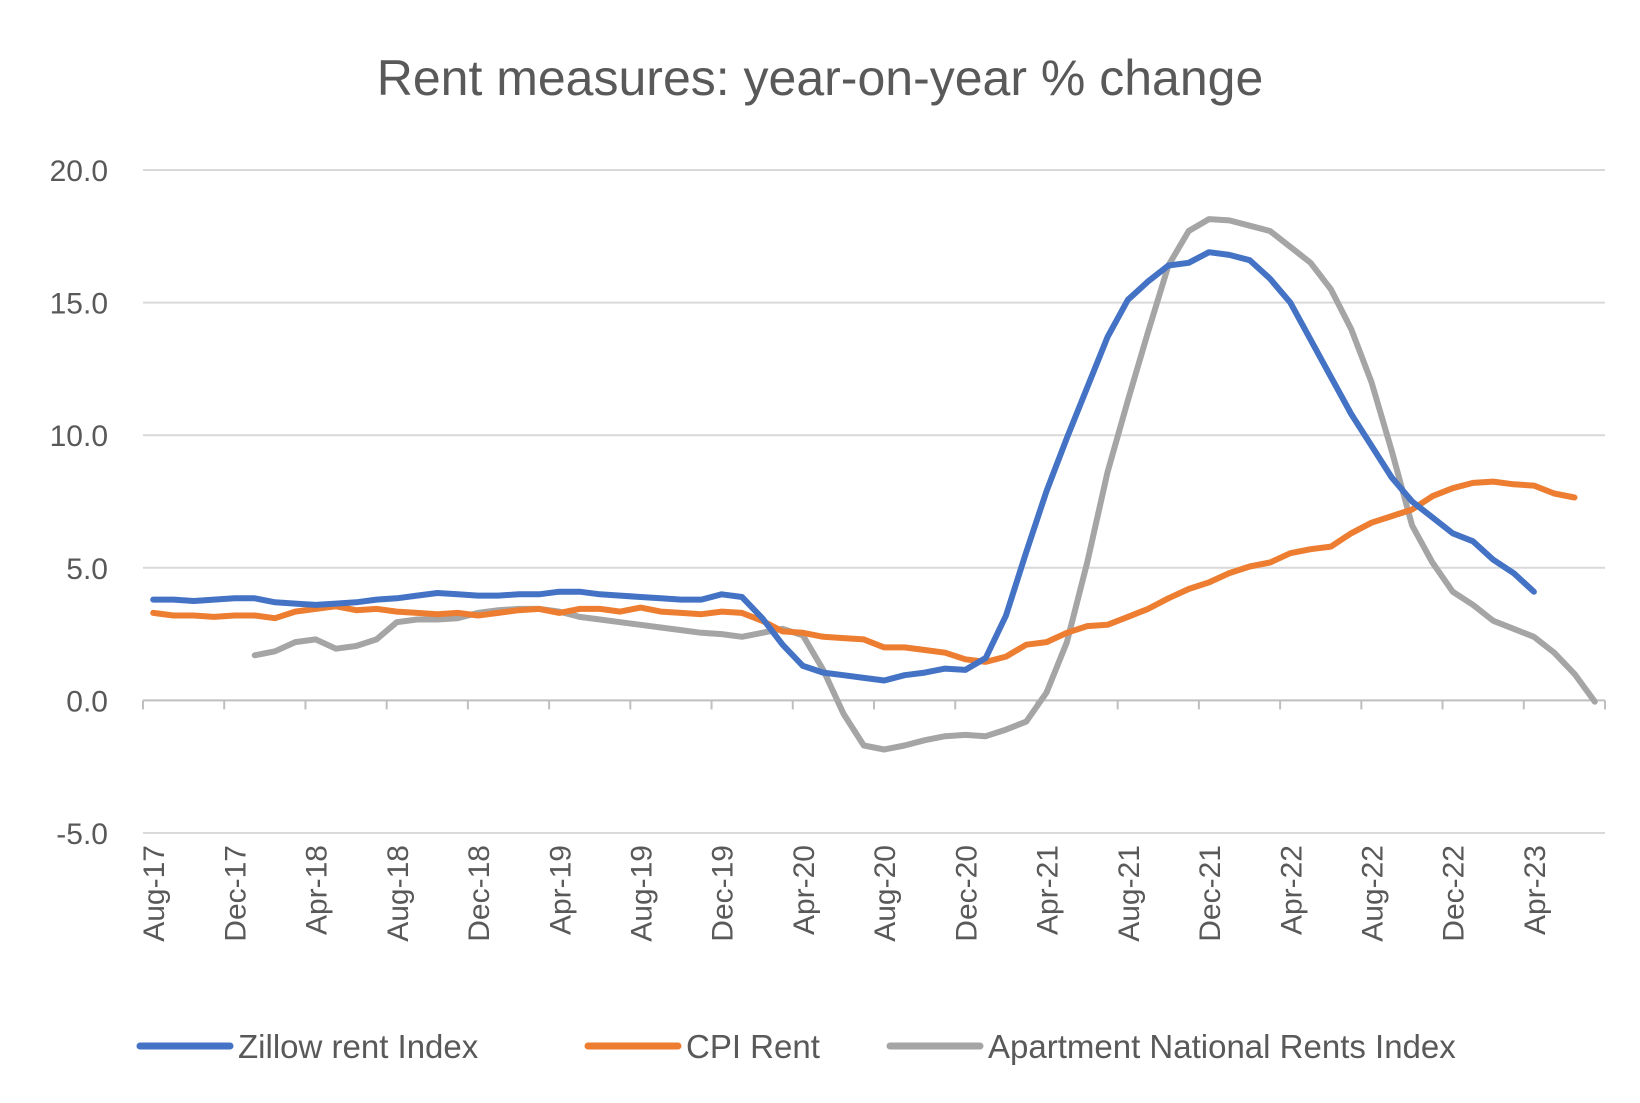 Image resolution: width=1640 pixels, height=1103 pixels. What do you see at coordinates (479, 893) in the screenshot?
I see `x-tick-label: Dec-18` at bounding box center [479, 893].